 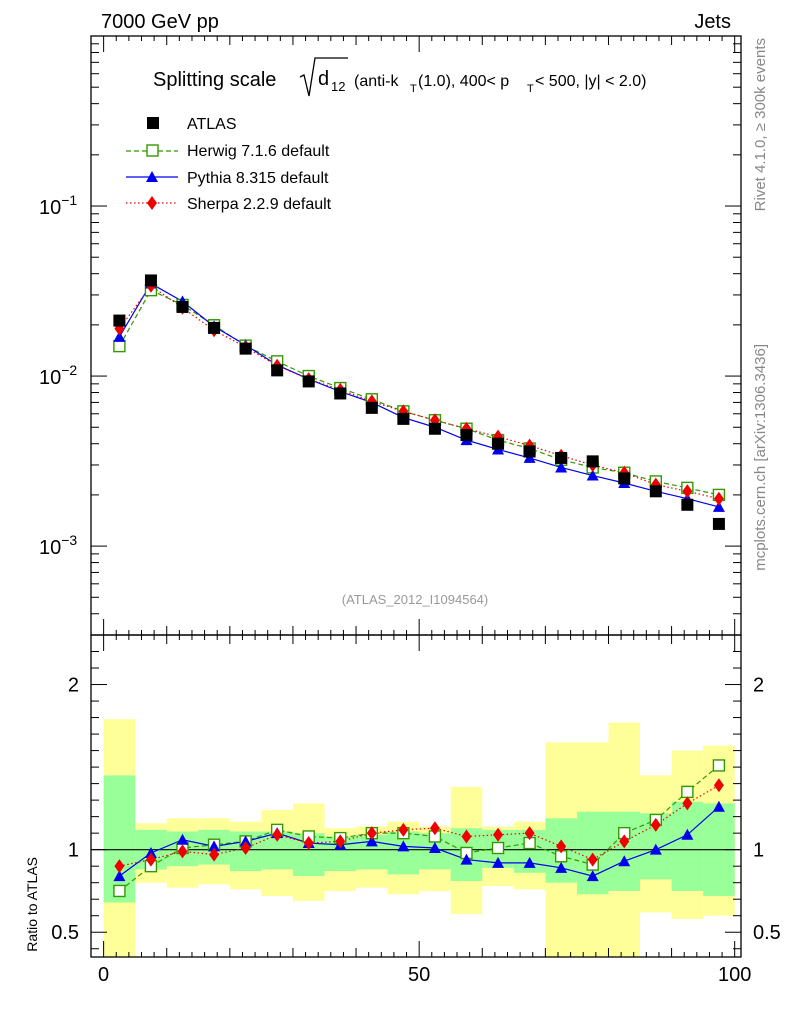 I want to click on main-y-tick-label-1: 10⁻², so click(x=58, y=375).